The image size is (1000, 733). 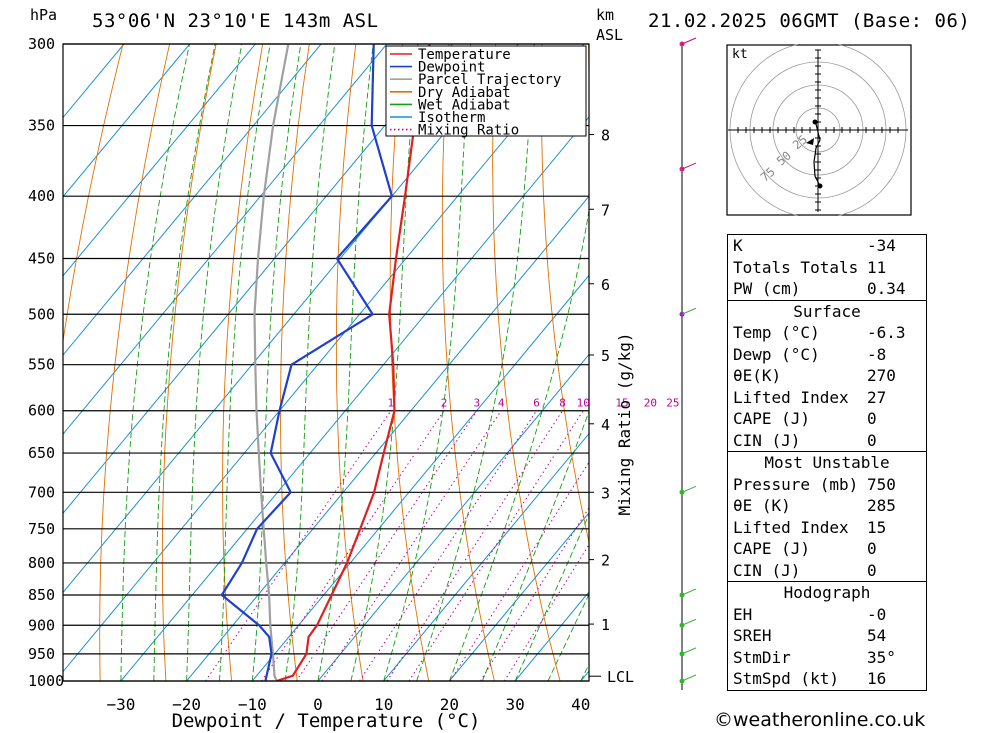 I want to click on index-row: SREH 54, so click(x=827, y=636).